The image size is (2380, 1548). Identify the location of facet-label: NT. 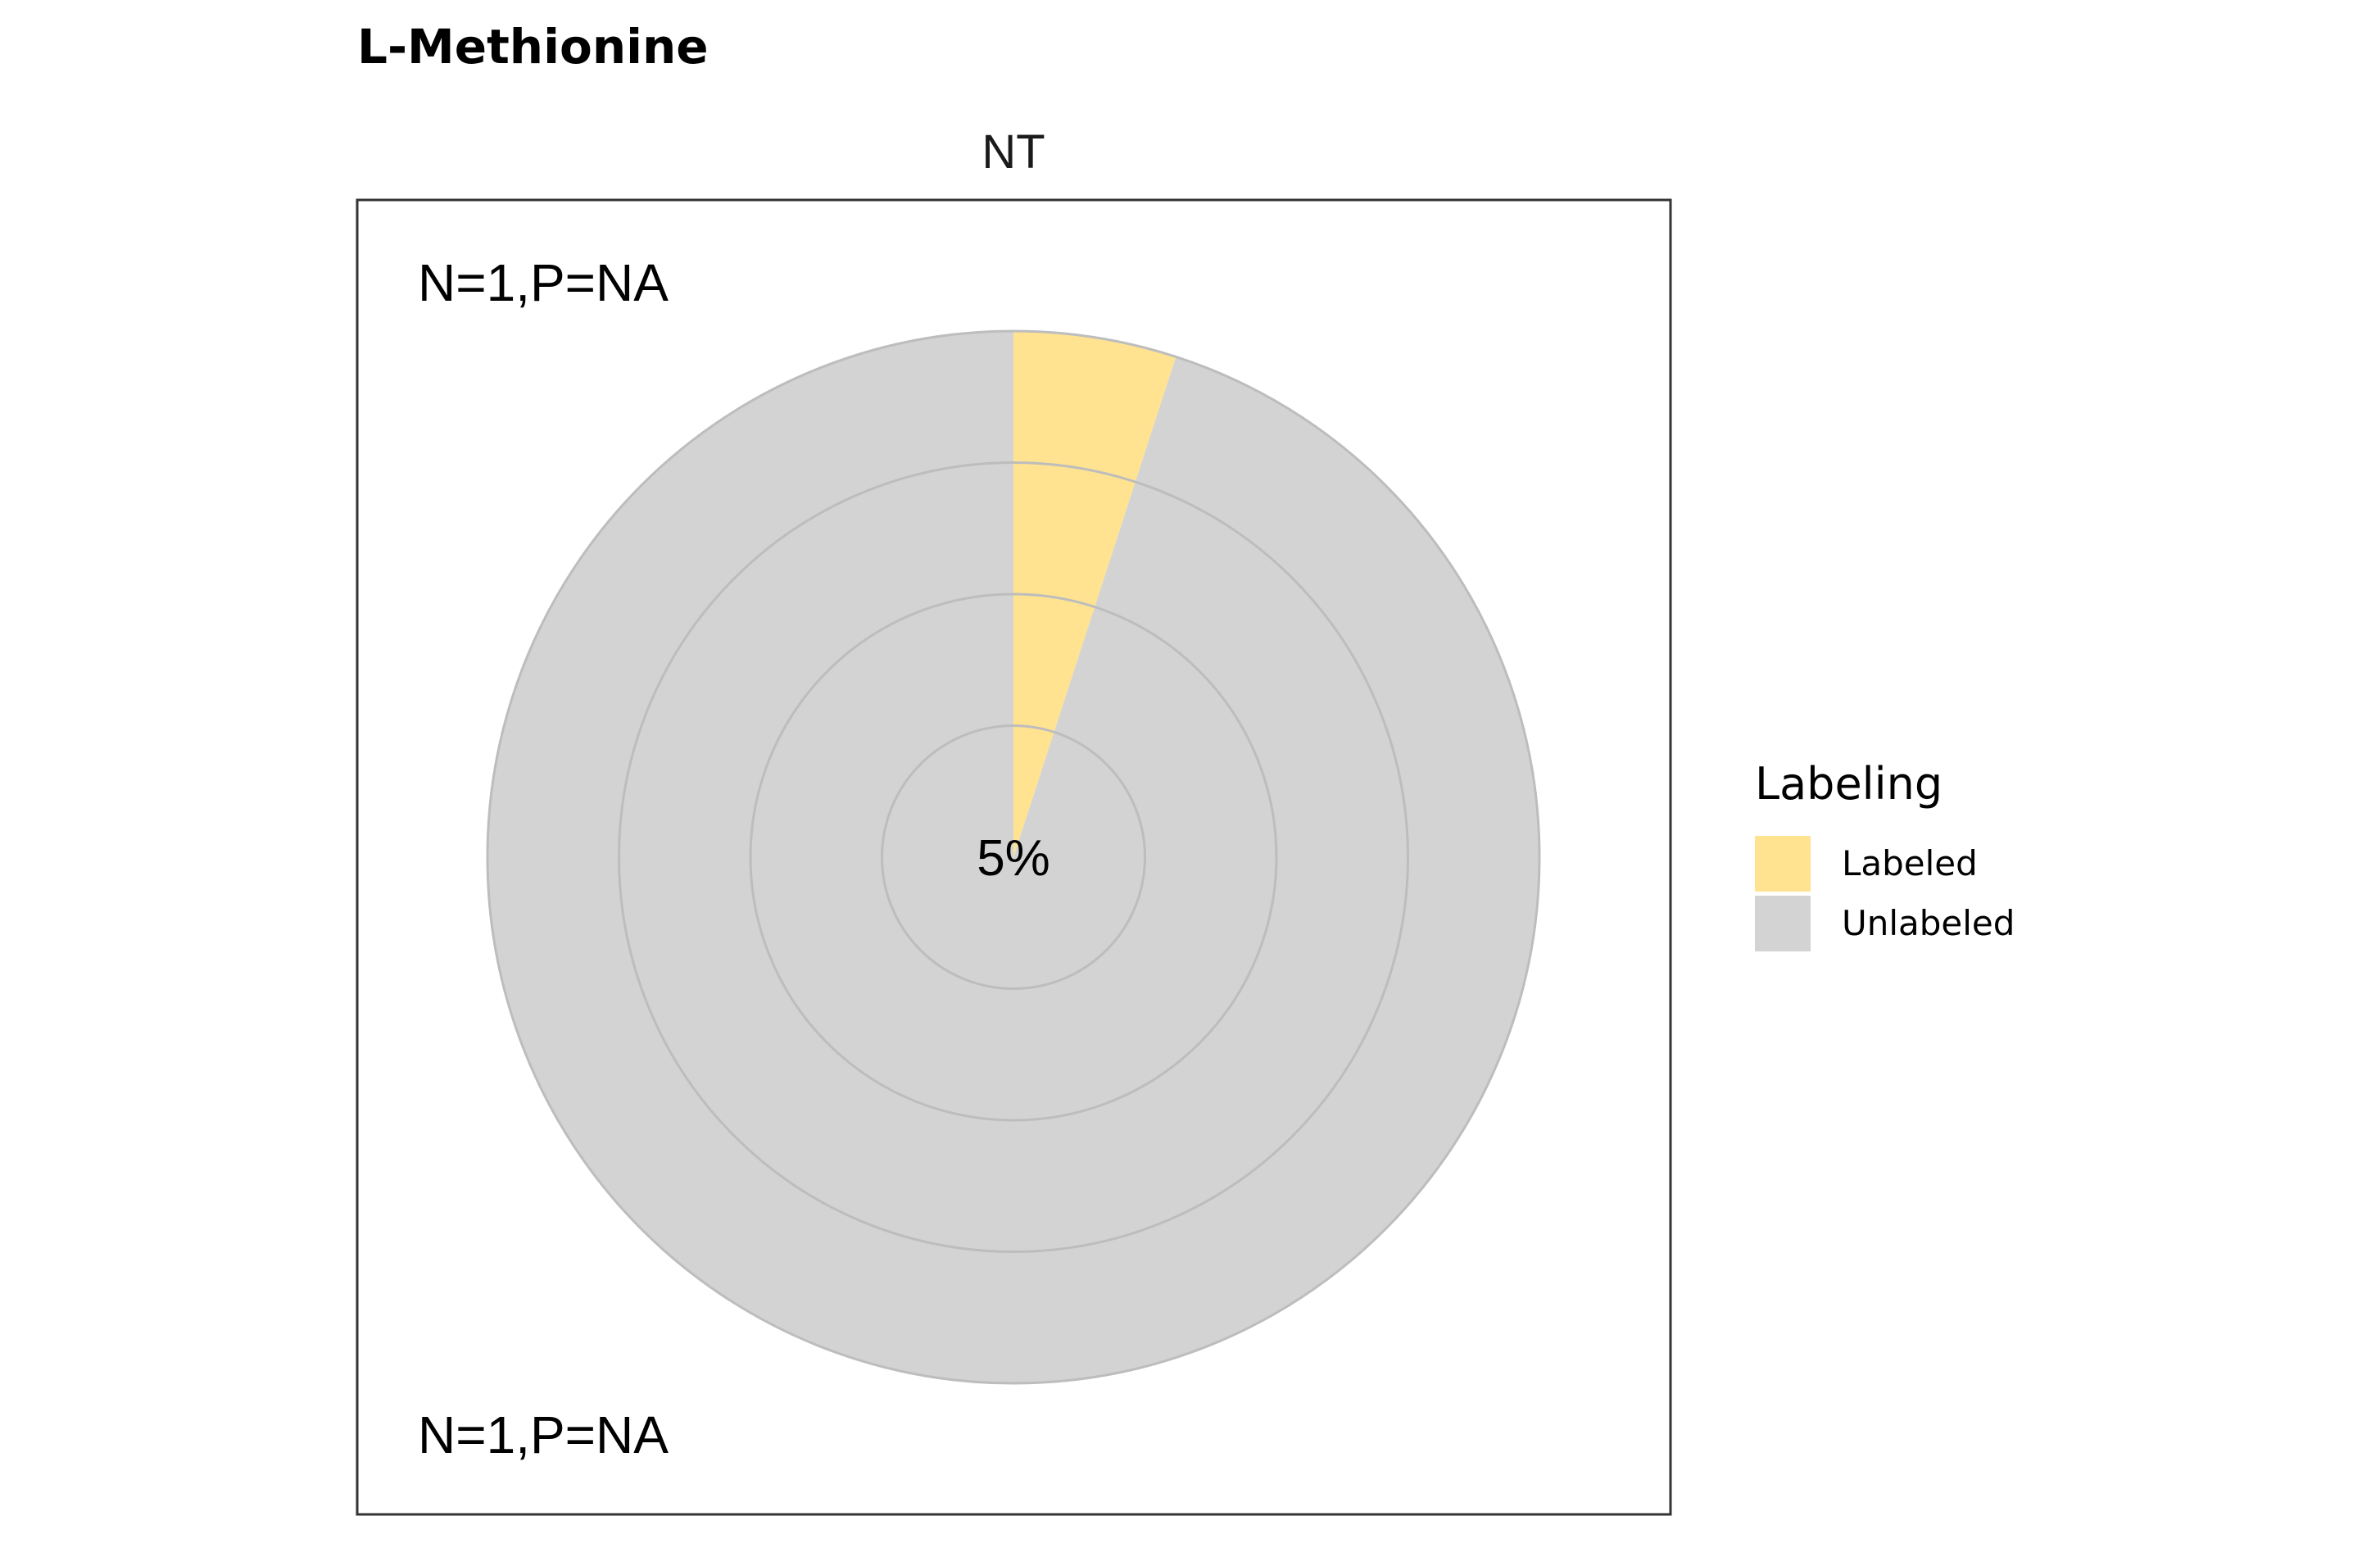
(1013, 152).